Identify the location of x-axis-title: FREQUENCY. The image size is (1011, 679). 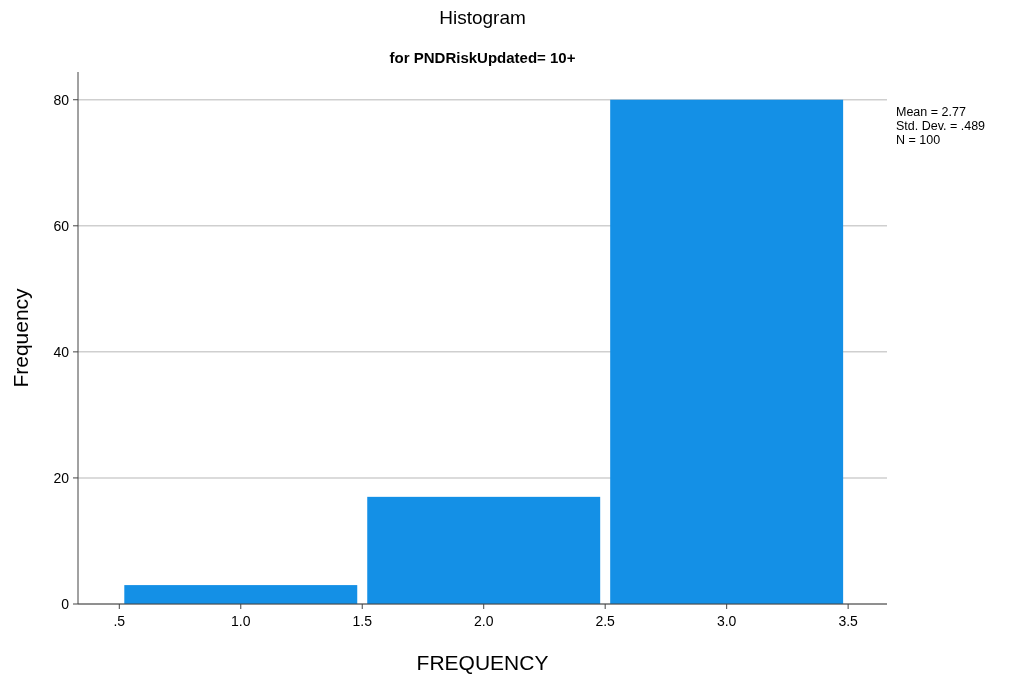
(482, 662).